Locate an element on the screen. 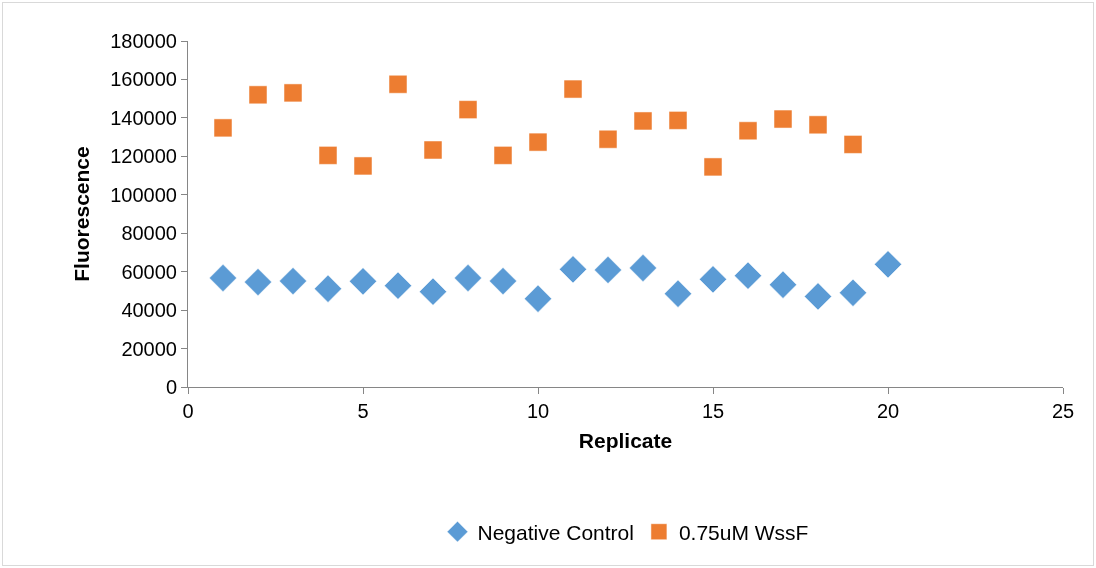  x-tick-label: 15 is located at coordinates (713, 411).